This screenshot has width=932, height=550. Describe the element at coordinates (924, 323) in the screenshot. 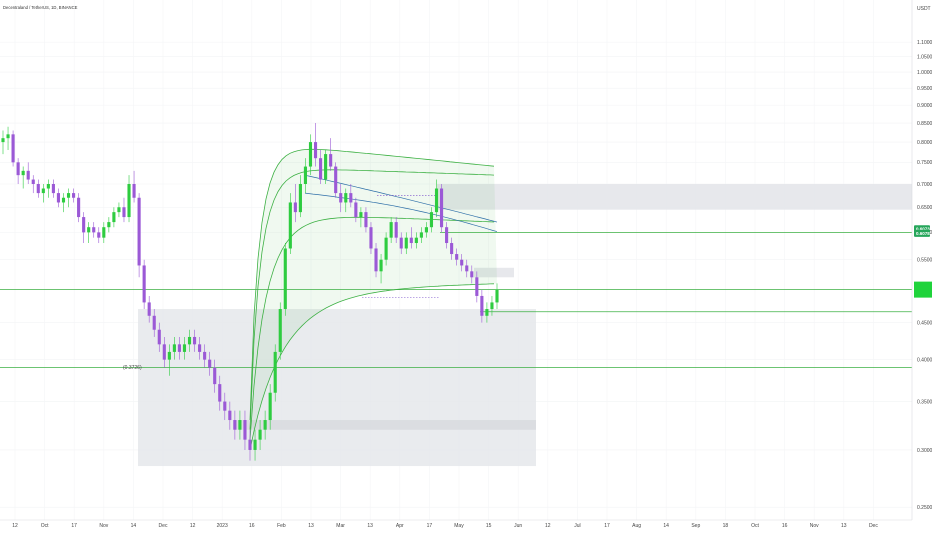

I see `y-tick-label: 0.4500` at that location.